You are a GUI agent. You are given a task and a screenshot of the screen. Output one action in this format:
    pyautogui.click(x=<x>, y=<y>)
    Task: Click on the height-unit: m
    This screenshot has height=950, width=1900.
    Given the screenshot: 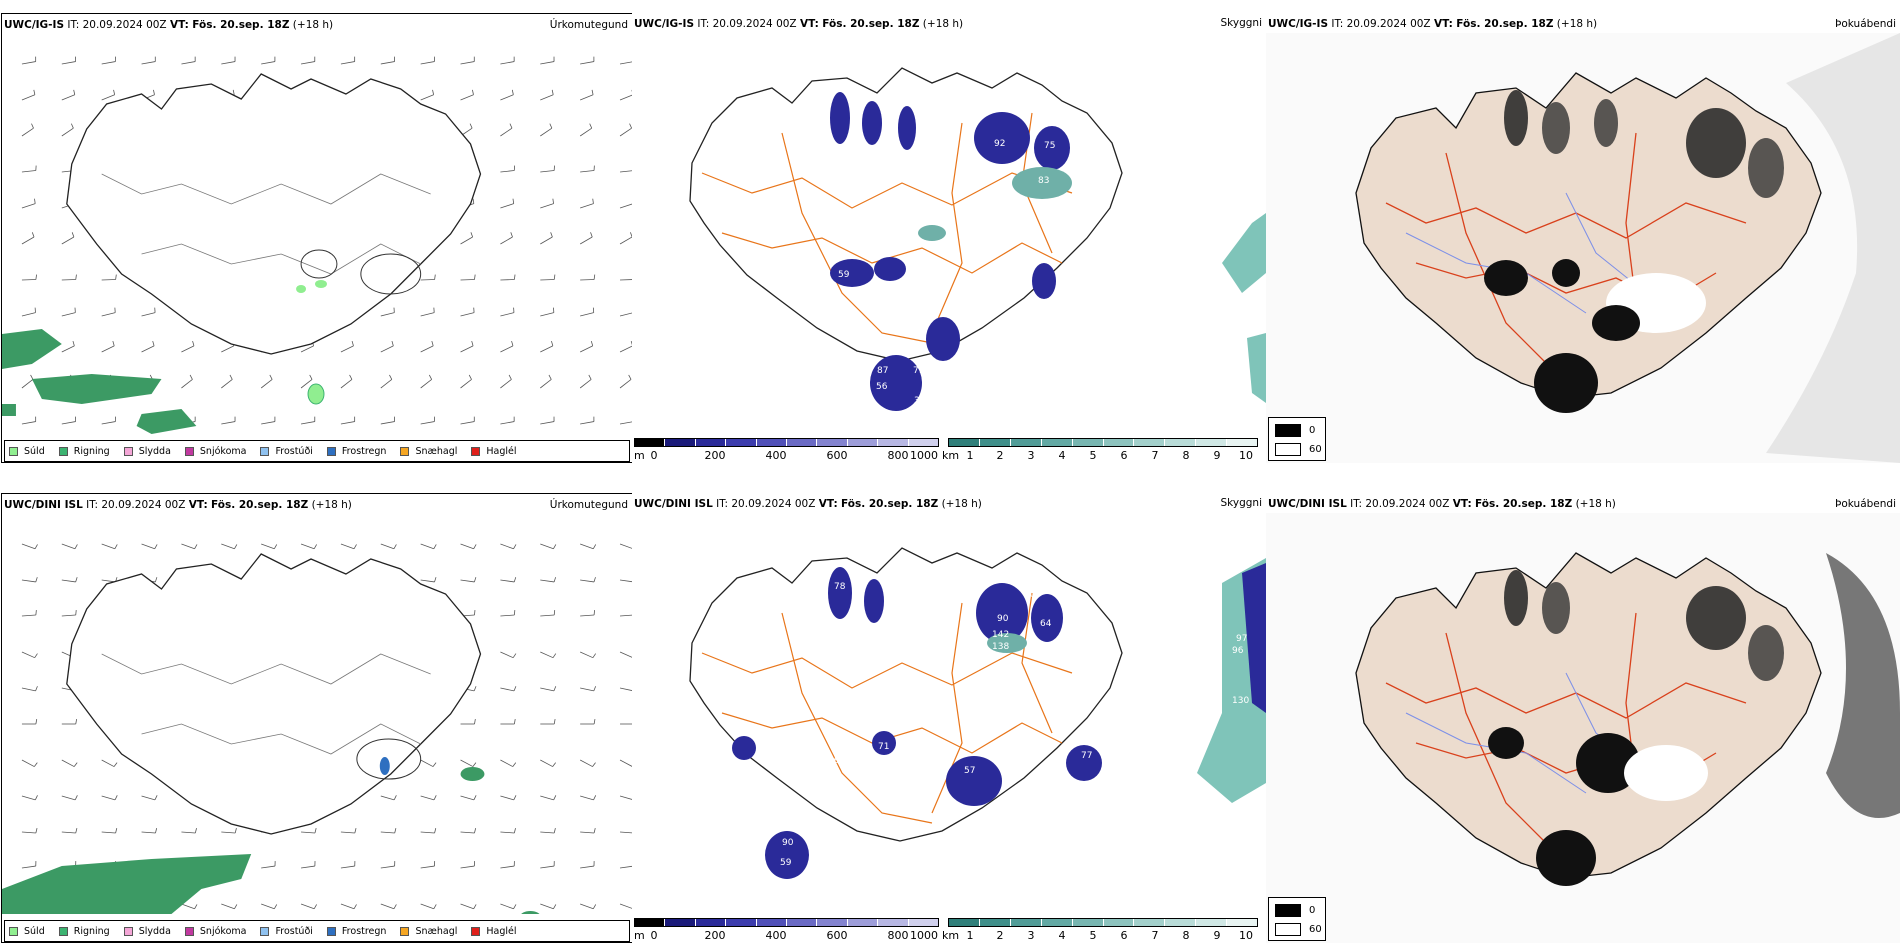 What is the action you would take?
    pyautogui.click(x=639, y=455)
    